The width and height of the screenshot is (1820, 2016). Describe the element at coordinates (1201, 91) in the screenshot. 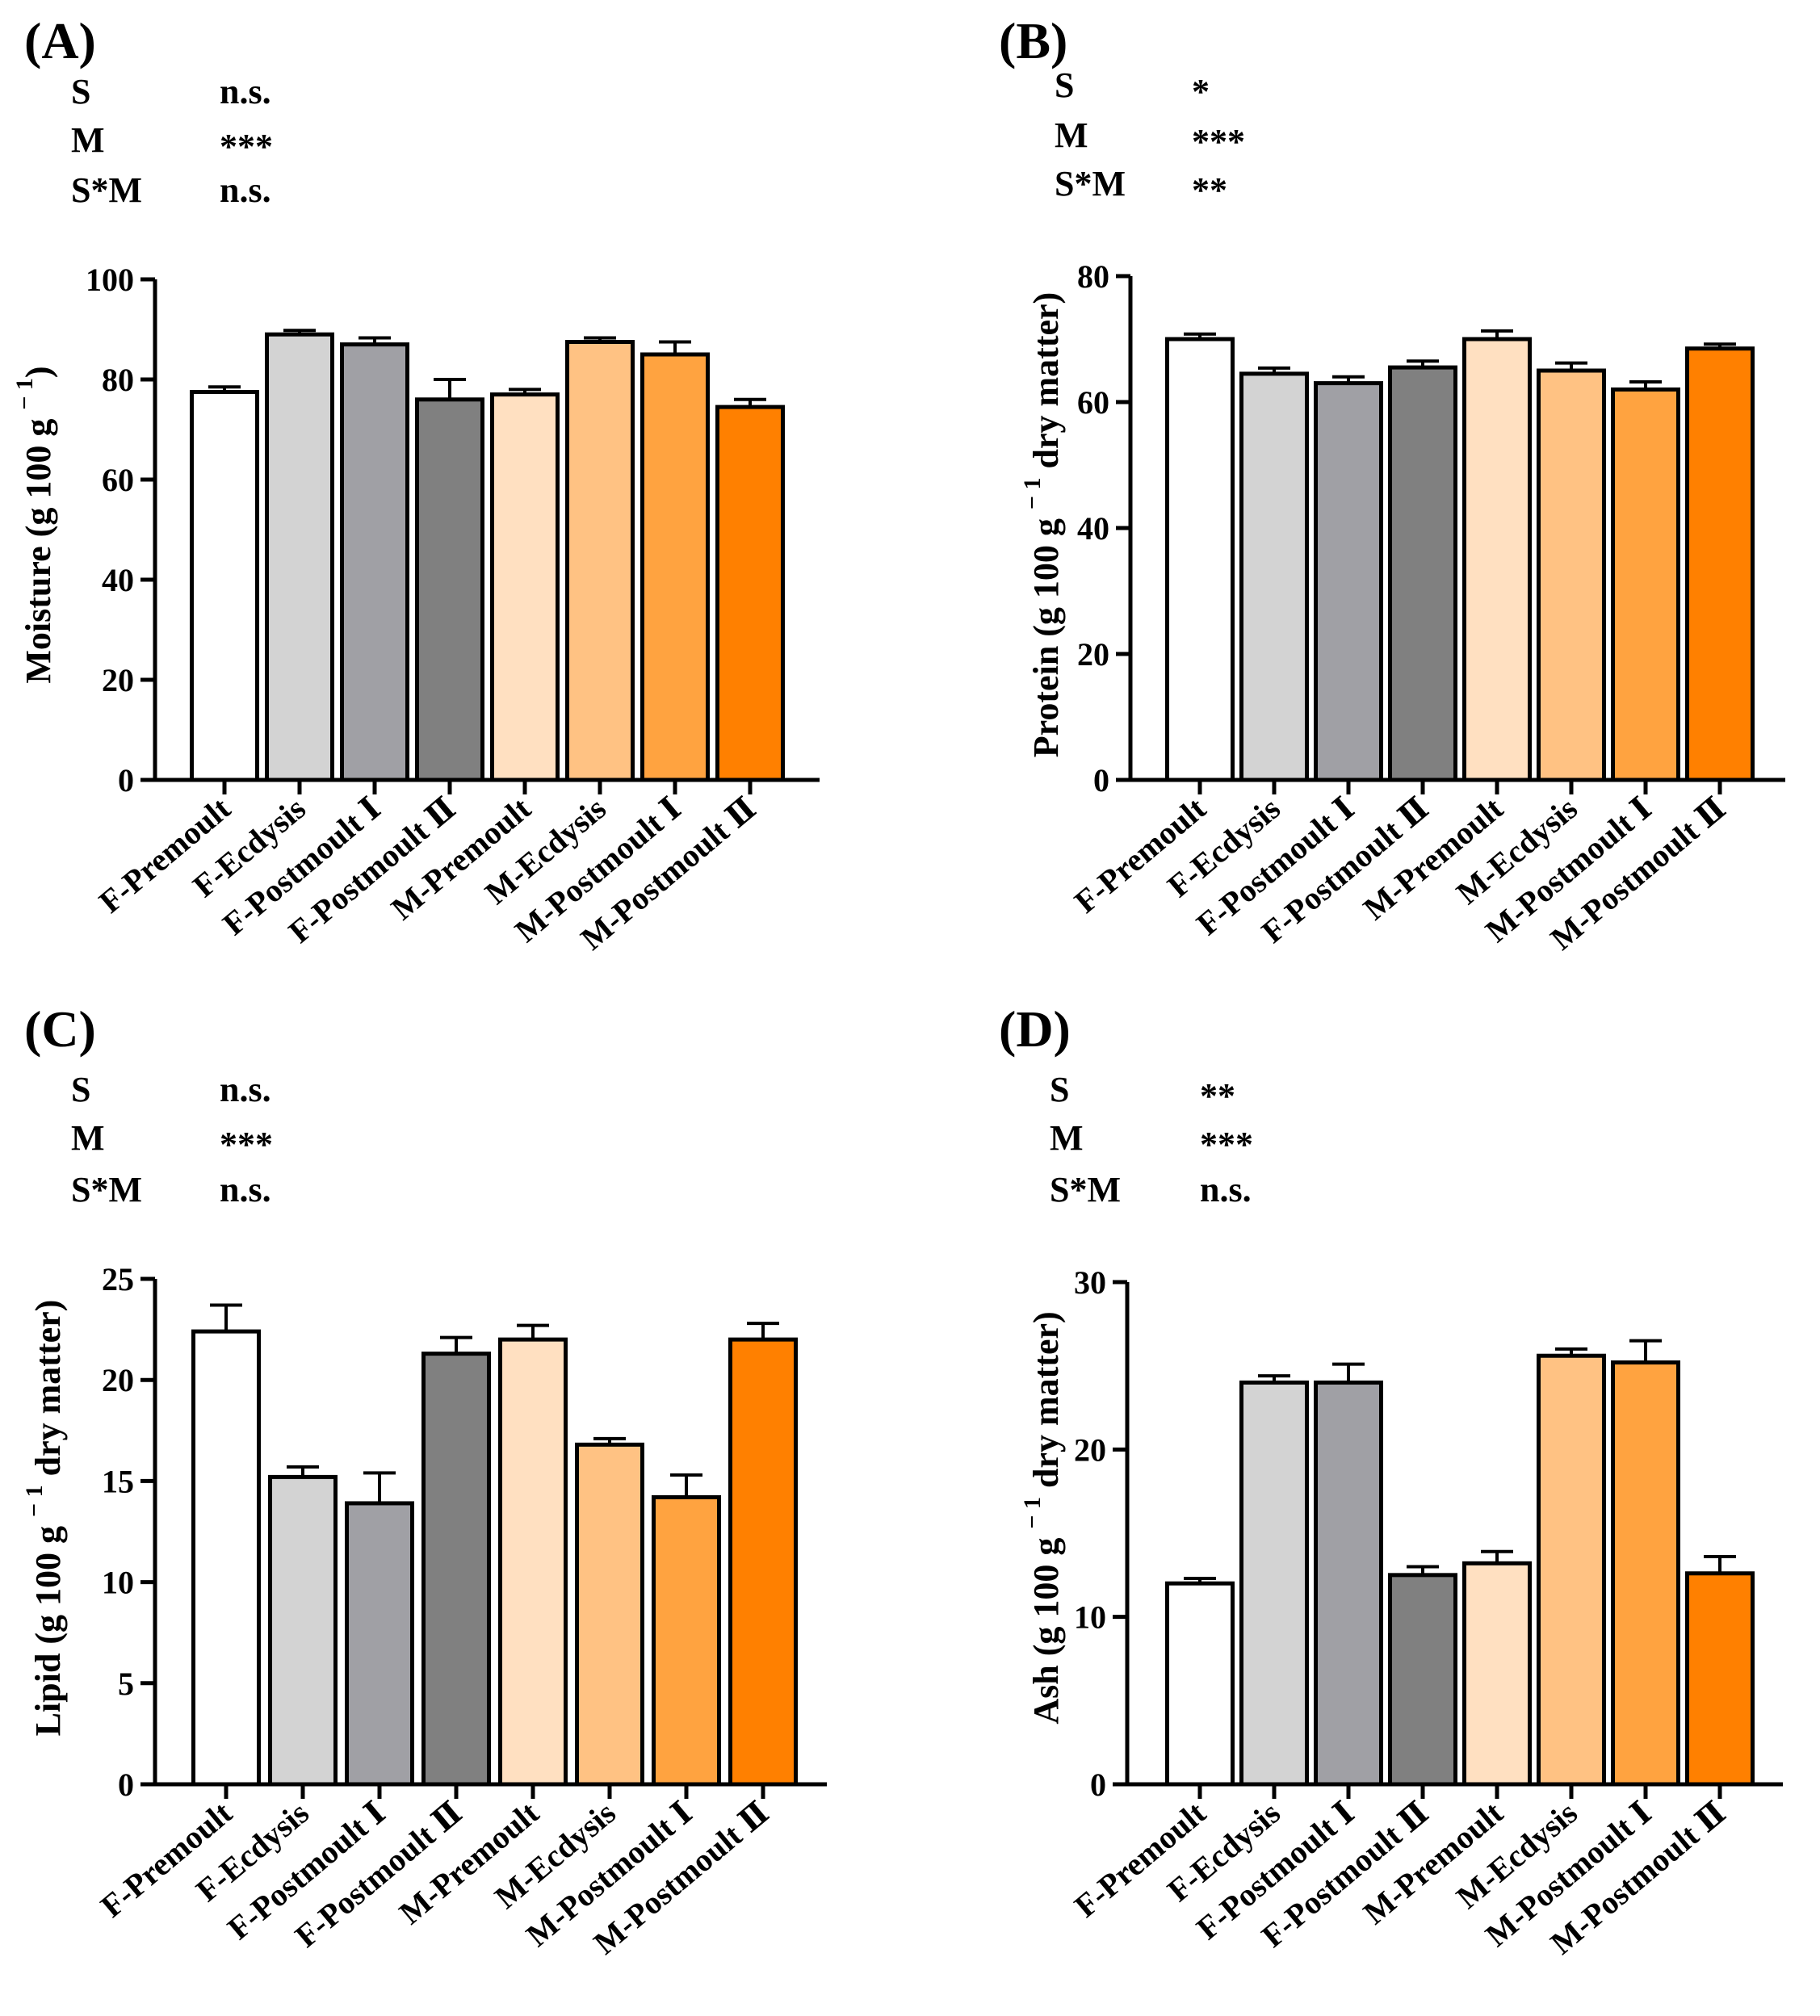

I see `stat-significance-value: *` at that location.